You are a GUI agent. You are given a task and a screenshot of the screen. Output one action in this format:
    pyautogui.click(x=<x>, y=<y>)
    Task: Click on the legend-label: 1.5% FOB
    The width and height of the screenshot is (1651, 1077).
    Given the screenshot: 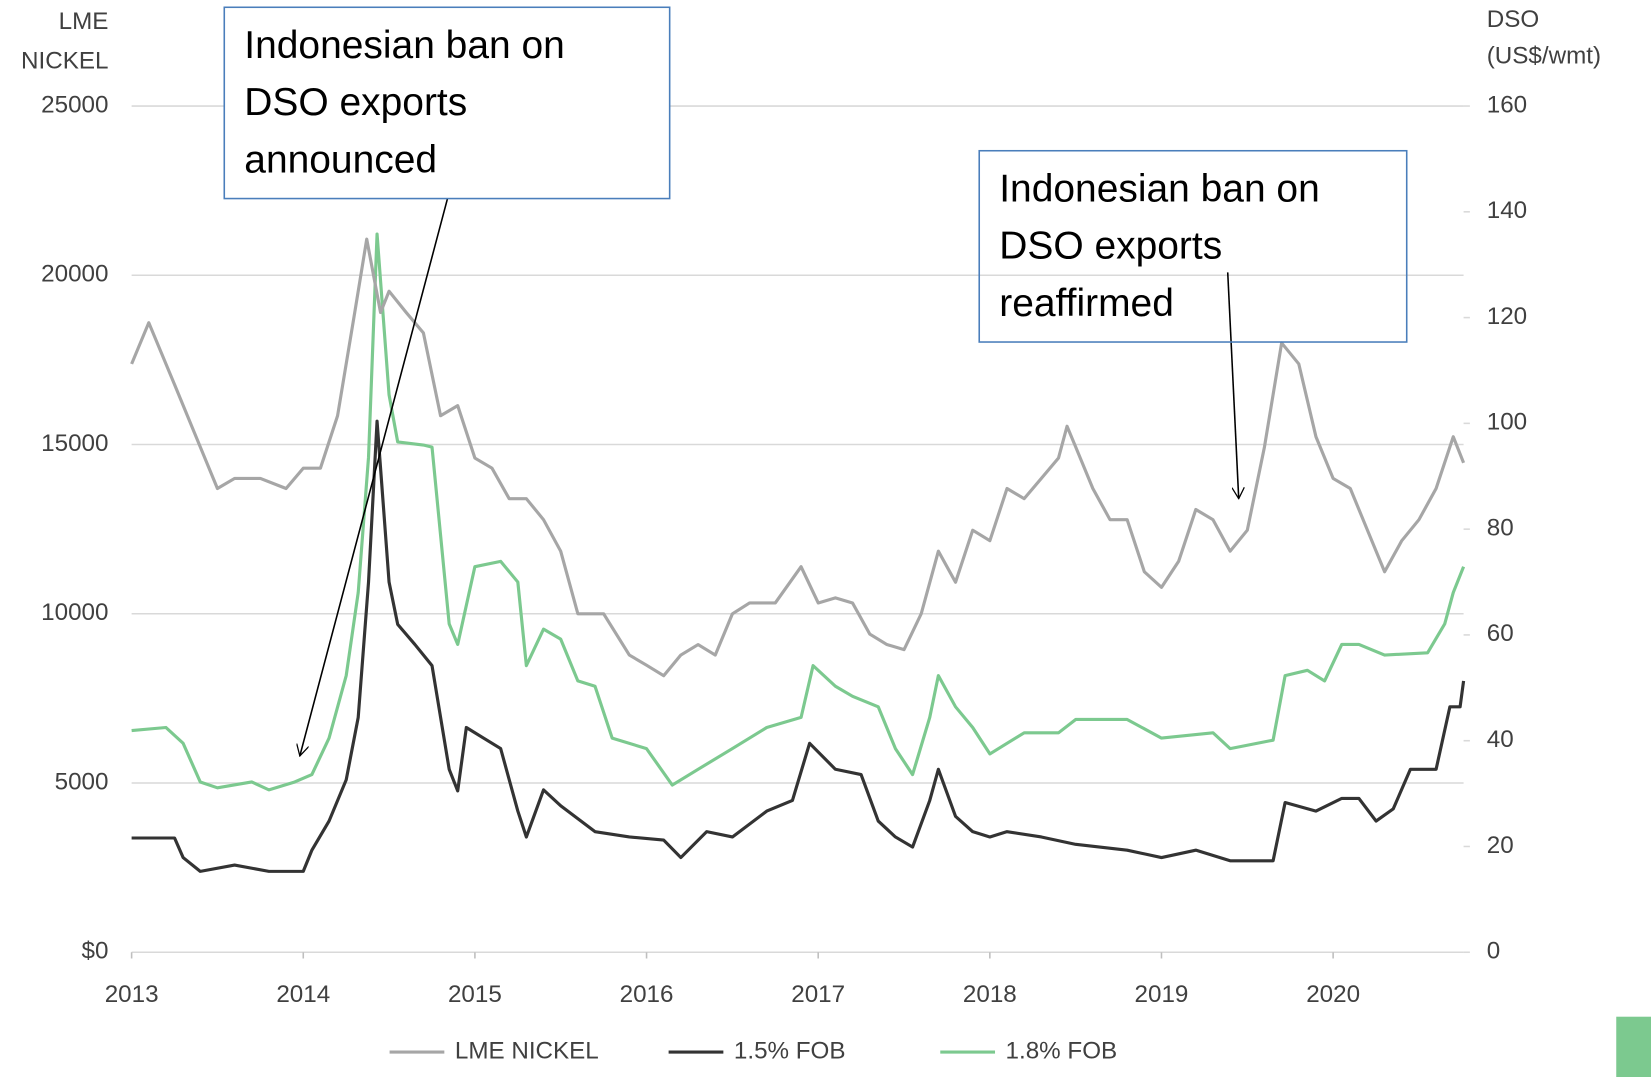 What is the action you would take?
    pyautogui.click(x=790, y=1051)
    